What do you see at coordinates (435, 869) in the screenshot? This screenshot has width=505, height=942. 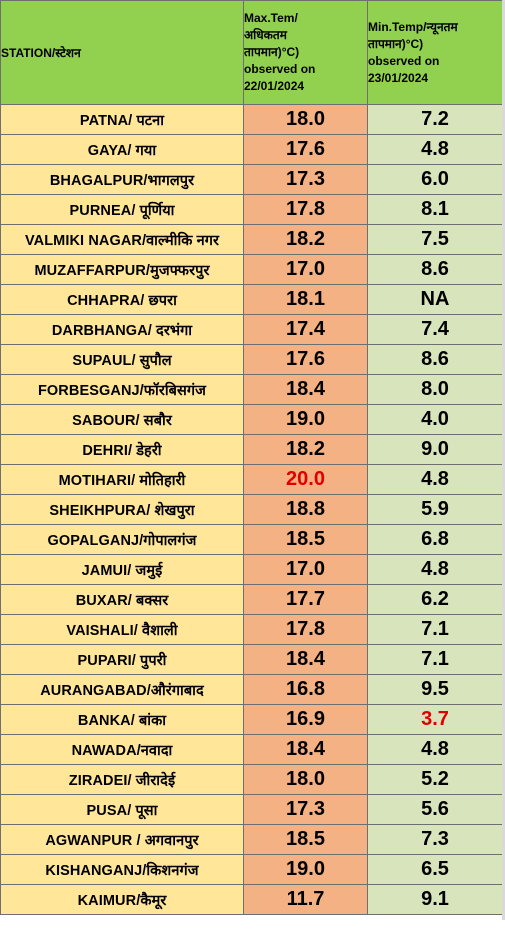 I see `min-temp-cell: 6.5` at bounding box center [435, 869].